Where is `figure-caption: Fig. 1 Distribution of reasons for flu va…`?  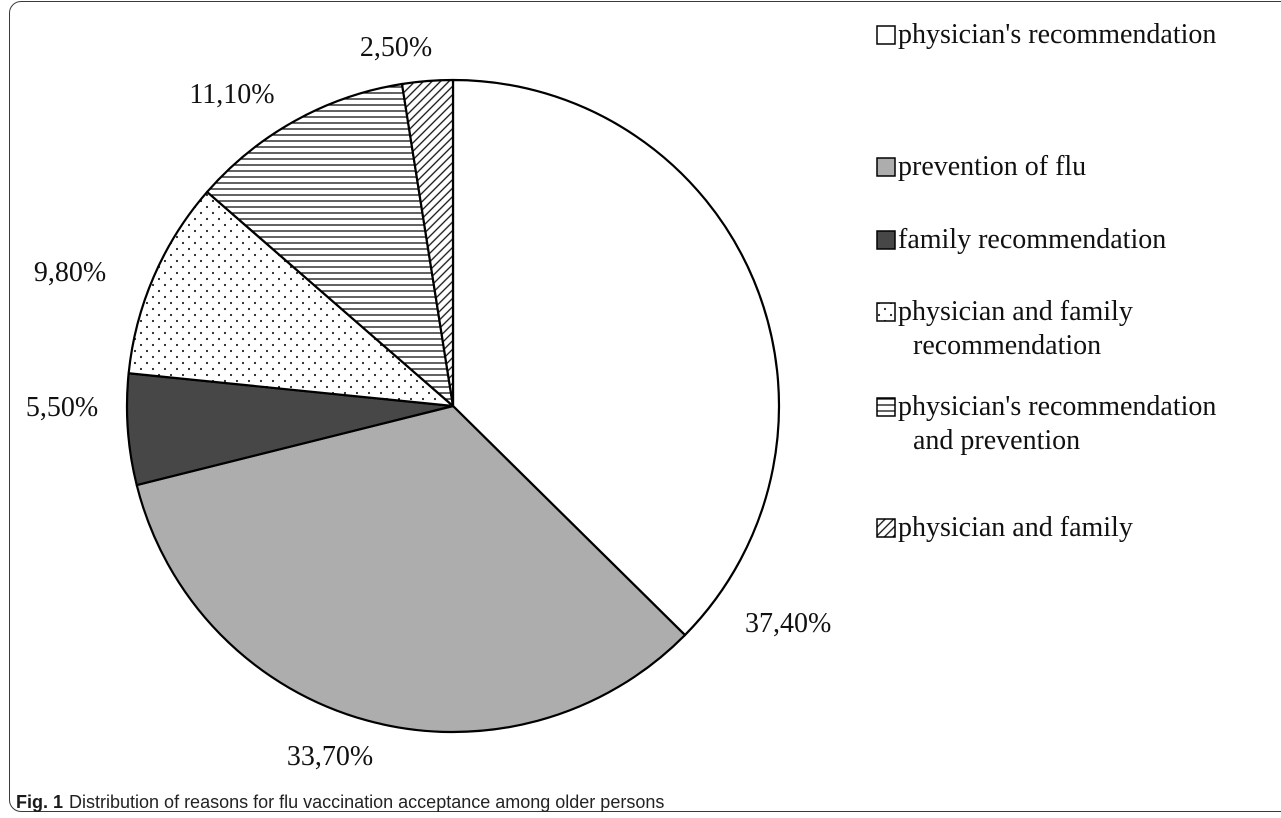 figure-caption: Fig. 1 Distribution of reasons for flu va… is located at coordinates (340, 802).